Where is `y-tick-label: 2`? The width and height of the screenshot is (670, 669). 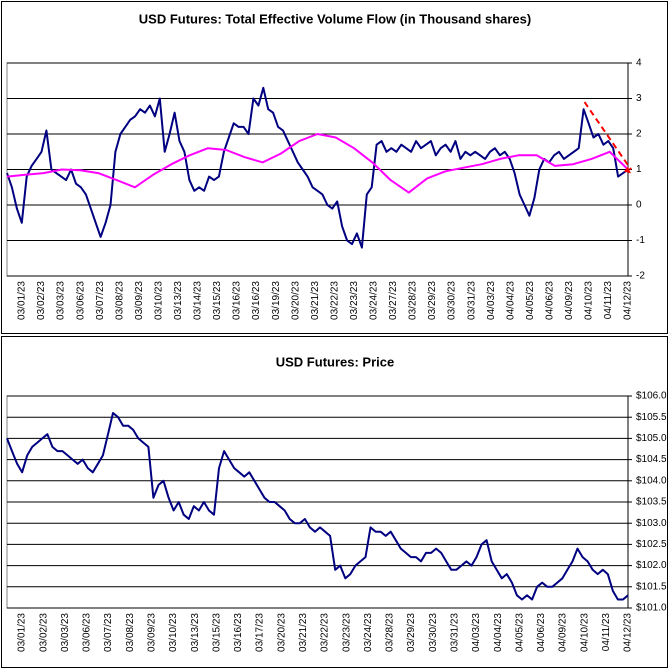 y-tick-label: 2 is located at coordinates (639, 134).